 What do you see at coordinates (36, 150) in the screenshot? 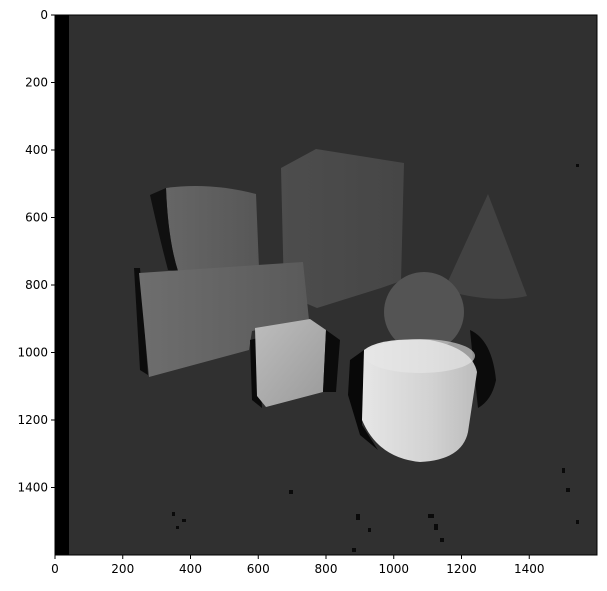
I see `y-tick-label: 400` at bounding box center [36, 150].